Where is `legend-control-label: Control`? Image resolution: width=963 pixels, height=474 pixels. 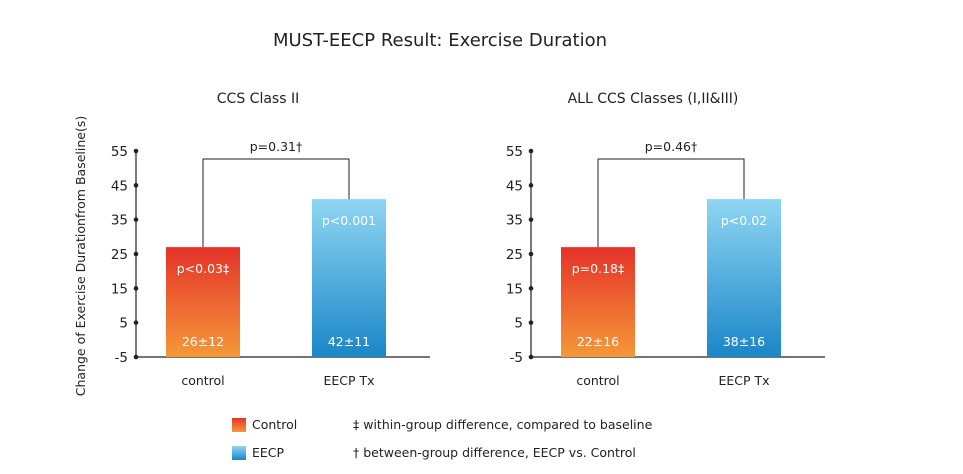
legend-control-label: Control is located at coordinates (275, 424).